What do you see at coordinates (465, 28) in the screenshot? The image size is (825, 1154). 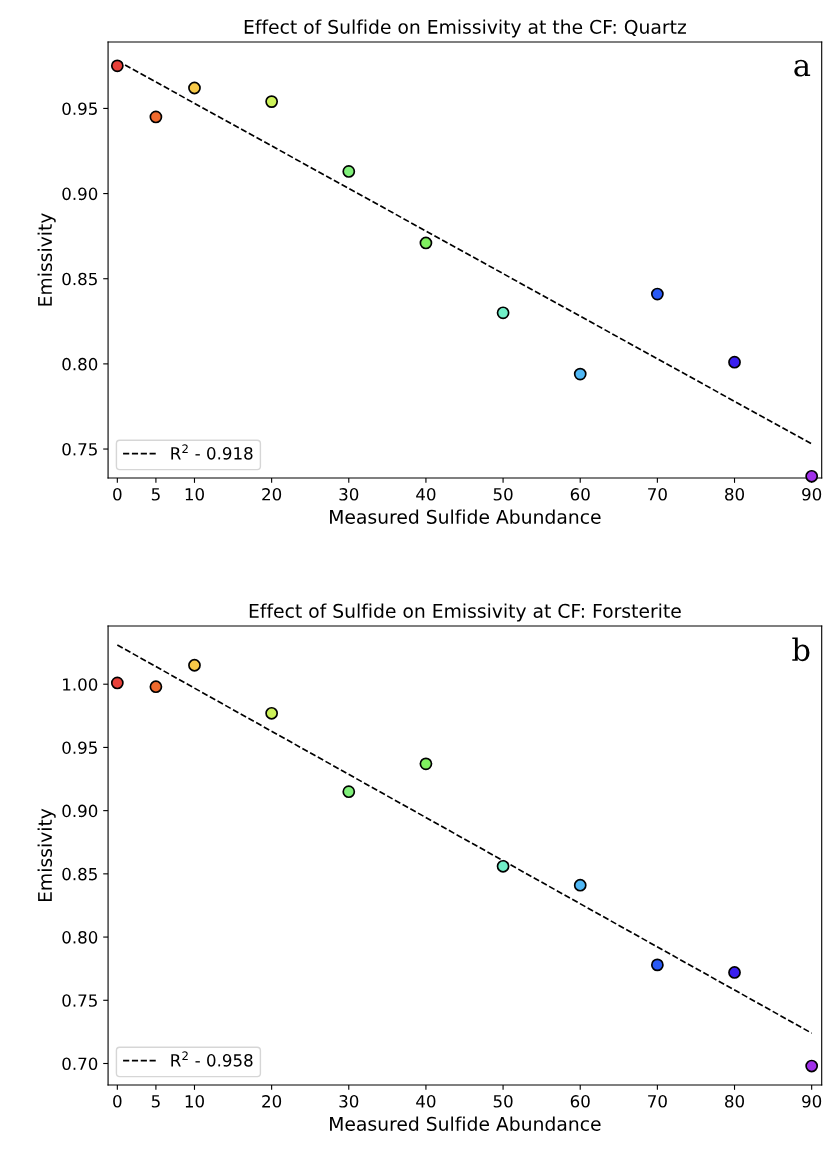 I see `chart-title: Effect of Sulfide on Emissivity at the CF: Quartz` at bounding box center [465, 28].